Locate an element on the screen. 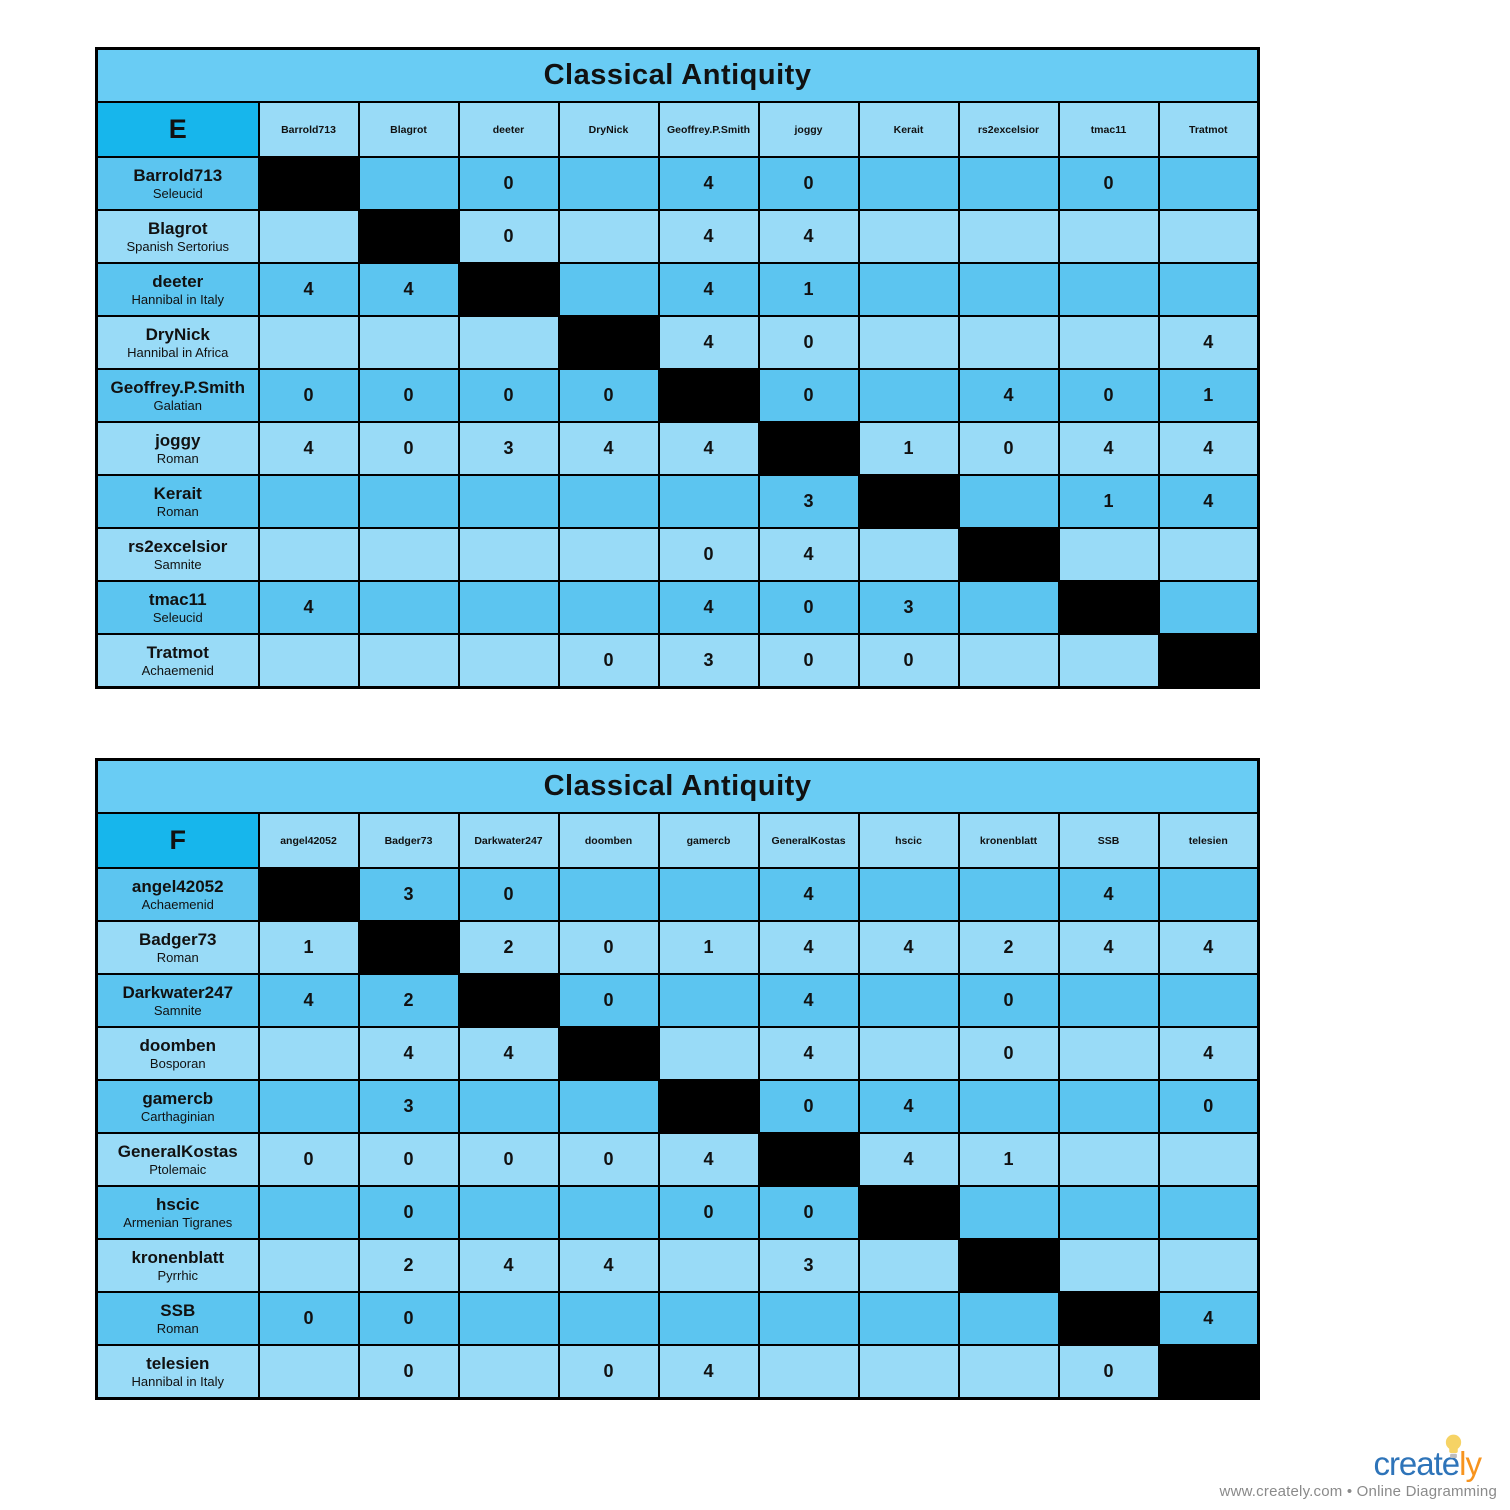 The height and width of the screenshot is (1510, 1510). table-row: telesien Hannibal in Italy 0 0 4 0 is located at coordinates (677, 1372).